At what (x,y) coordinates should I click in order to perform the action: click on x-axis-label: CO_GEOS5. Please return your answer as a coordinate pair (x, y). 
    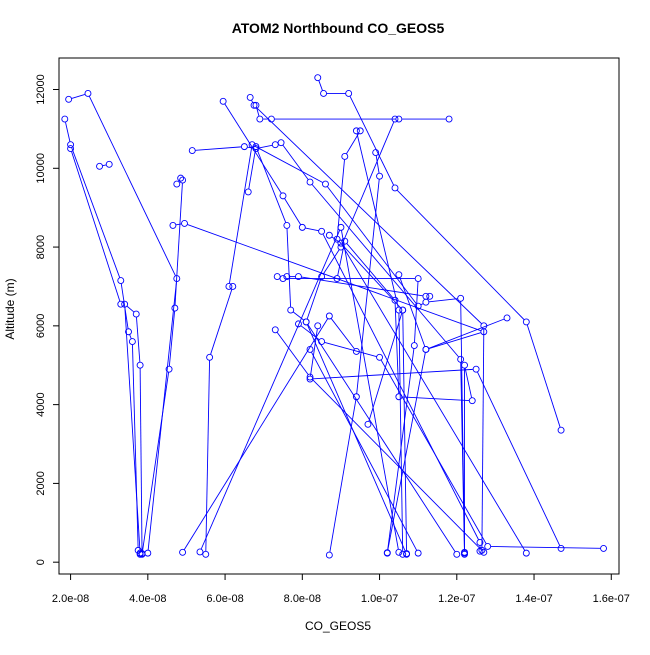
    Looking at the image, I should click on (338, 626).